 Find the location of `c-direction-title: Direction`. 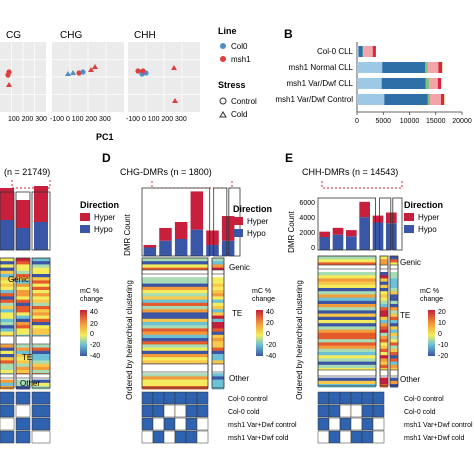

c-direction-title: Direction is located at coordinates (99, 205).